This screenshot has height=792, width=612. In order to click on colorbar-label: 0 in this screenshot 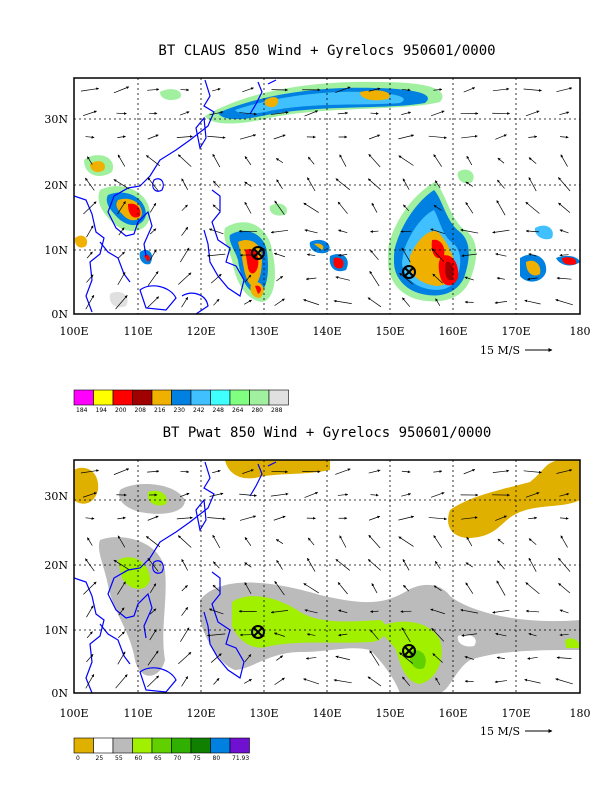, I will do `click(78, 758)`.